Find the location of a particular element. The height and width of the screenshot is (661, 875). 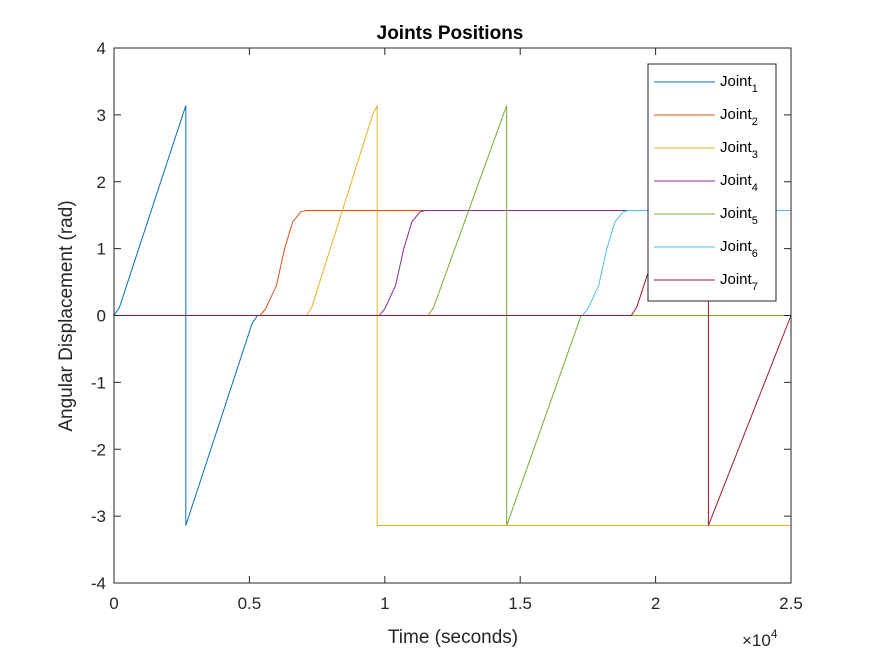

y-tick-label: 0 is located at coordinates (101, 316).